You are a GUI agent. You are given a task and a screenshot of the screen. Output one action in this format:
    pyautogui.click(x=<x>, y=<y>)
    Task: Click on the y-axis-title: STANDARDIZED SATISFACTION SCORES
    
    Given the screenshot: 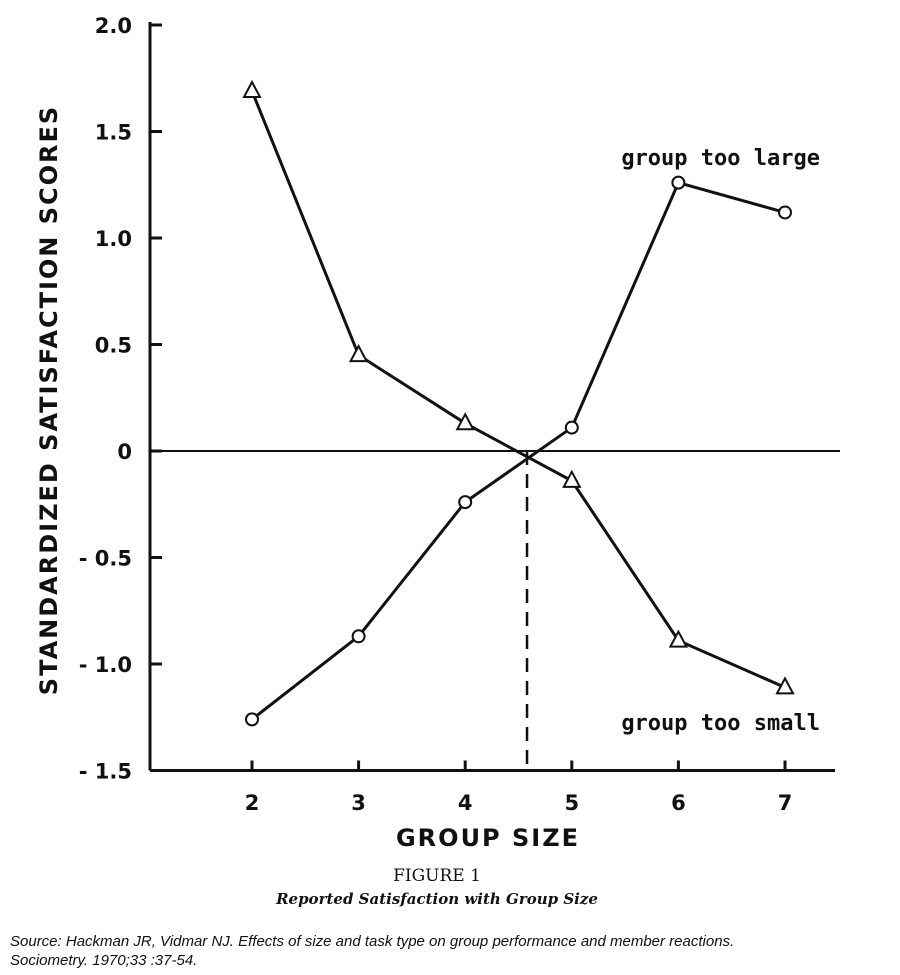 What is the action you would take?
    pyautogui.click(x=49, y=400)
    